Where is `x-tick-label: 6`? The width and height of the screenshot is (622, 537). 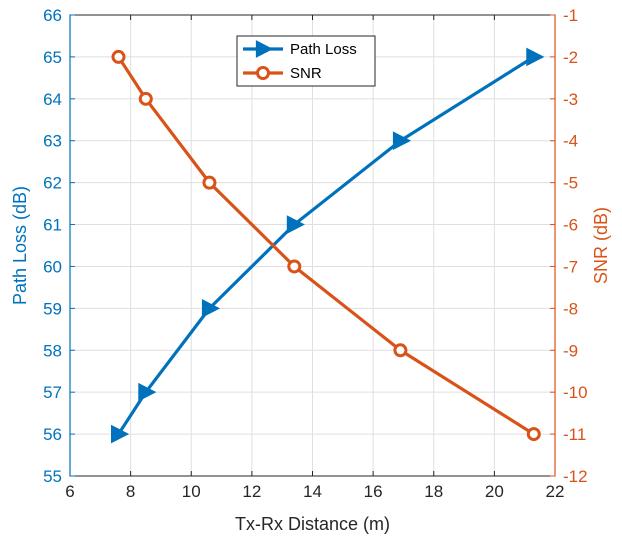
x-tick-label: 6 is located at coordinates (69, 491).